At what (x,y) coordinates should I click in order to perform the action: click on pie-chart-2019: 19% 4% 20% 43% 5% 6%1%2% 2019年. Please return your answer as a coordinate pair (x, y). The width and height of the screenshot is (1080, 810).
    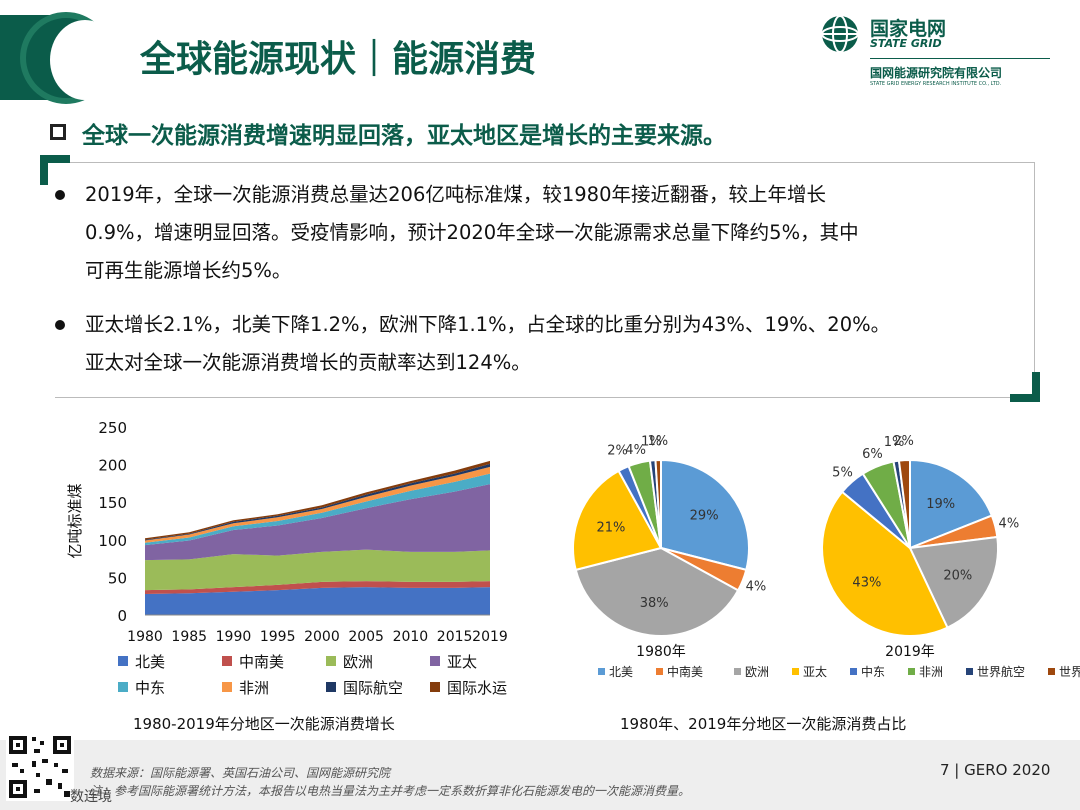
    Looking at the image, I should click on (920, 547).